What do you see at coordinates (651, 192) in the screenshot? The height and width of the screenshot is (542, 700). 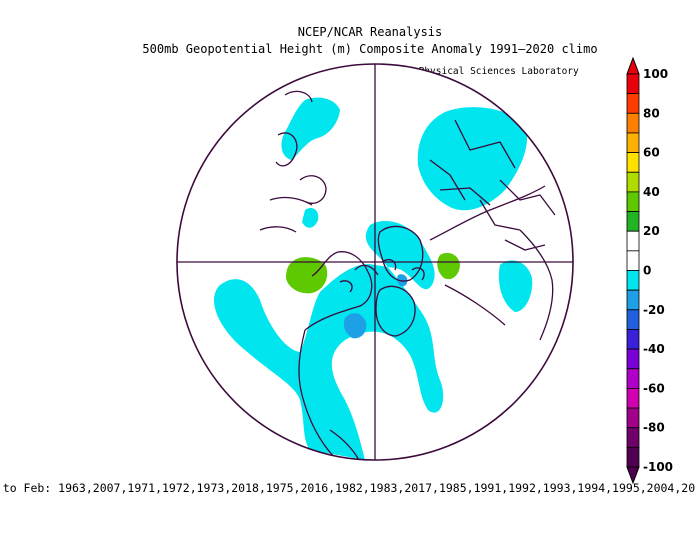 I see `colorbar-label: 40` at bounding box center [651, 192].